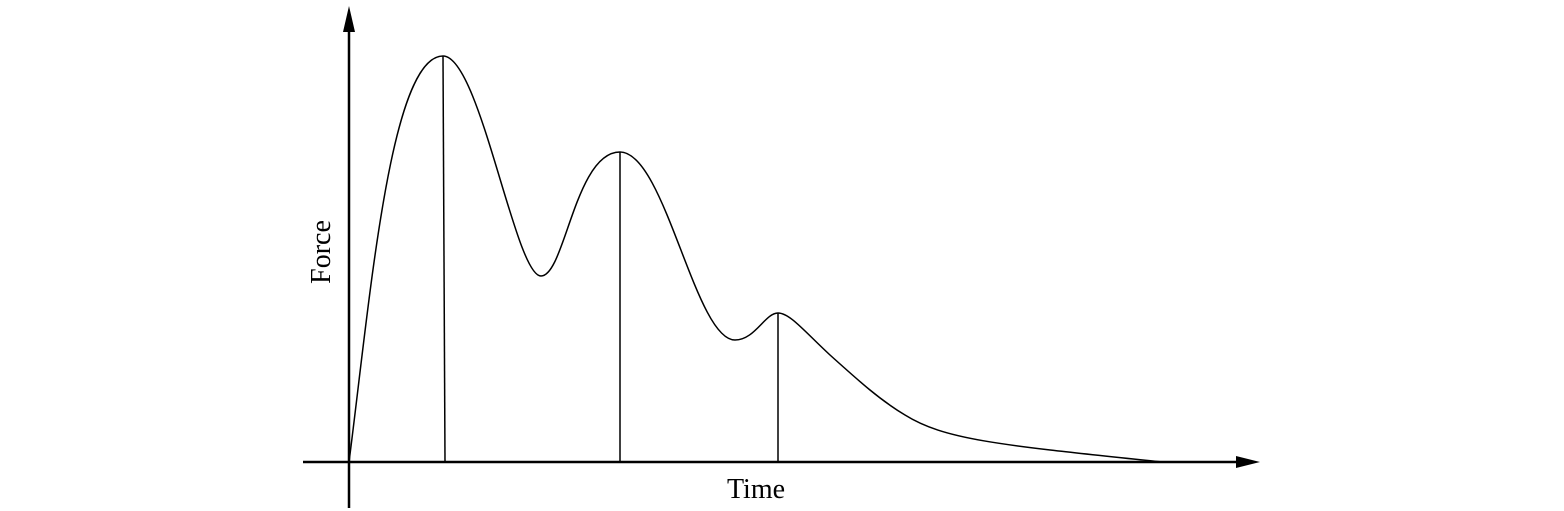 The height and width of the screenshot is (511, 1564). What do you see at coordinates (444, 259) in the screenshot?
I see `peak-line` at bounding box center [444, 259].